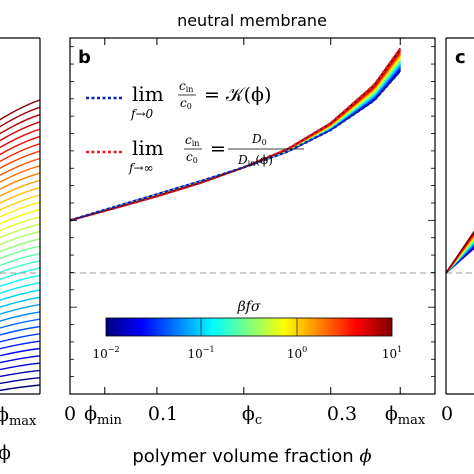 Image resolution: width=474 pixels, height=474 pixels. I want to click on x-ticklabel-phimax: ϕmax, so click(405, 415).